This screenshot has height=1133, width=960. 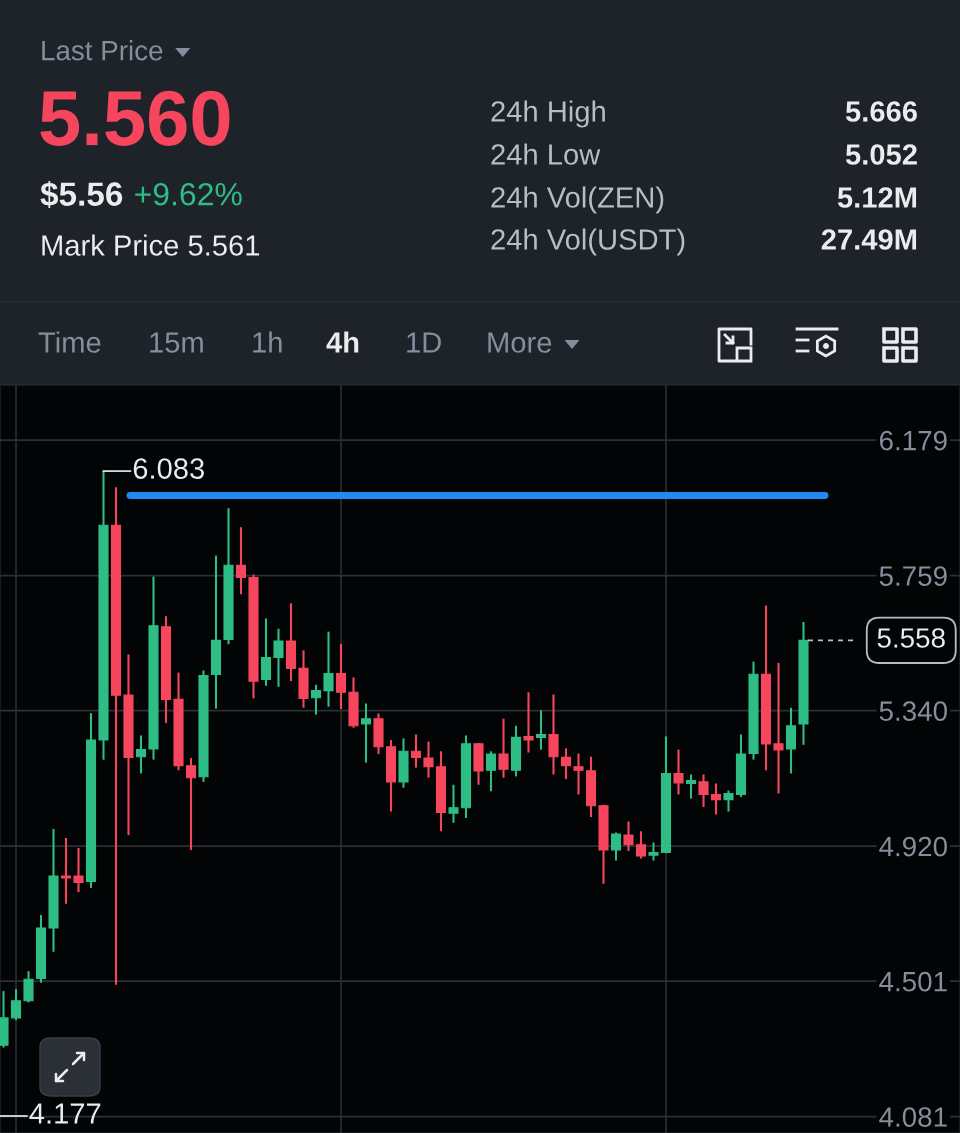 What do you see at coordinates (81, 194) in the screenshot?
I see `text: $5.56` at bounding box center [81, 194].